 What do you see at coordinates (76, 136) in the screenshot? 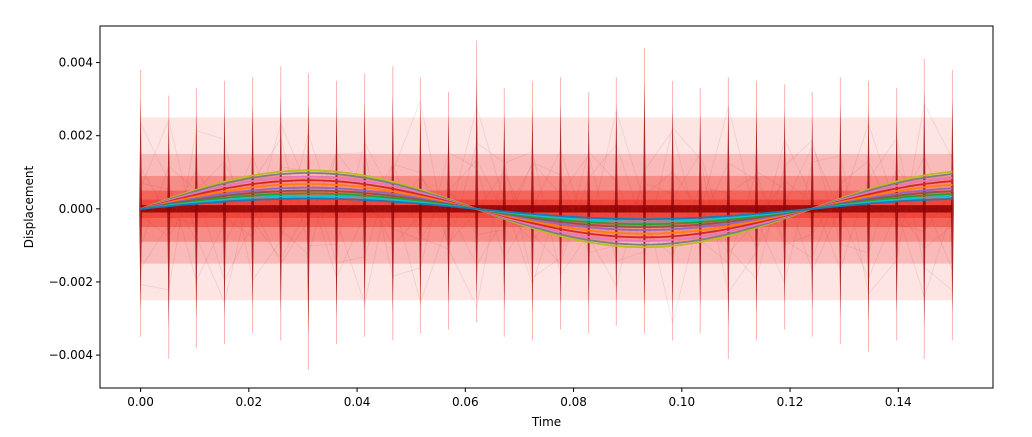
I see `y-tick-label: 0.002` at bounding box center [76, 136].